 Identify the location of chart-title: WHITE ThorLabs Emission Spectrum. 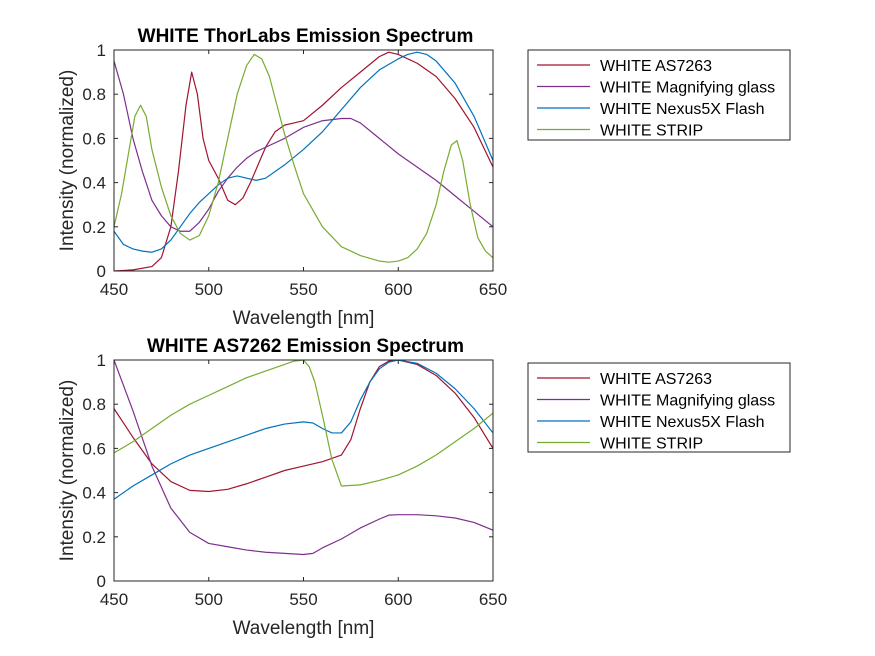
(306, 36).